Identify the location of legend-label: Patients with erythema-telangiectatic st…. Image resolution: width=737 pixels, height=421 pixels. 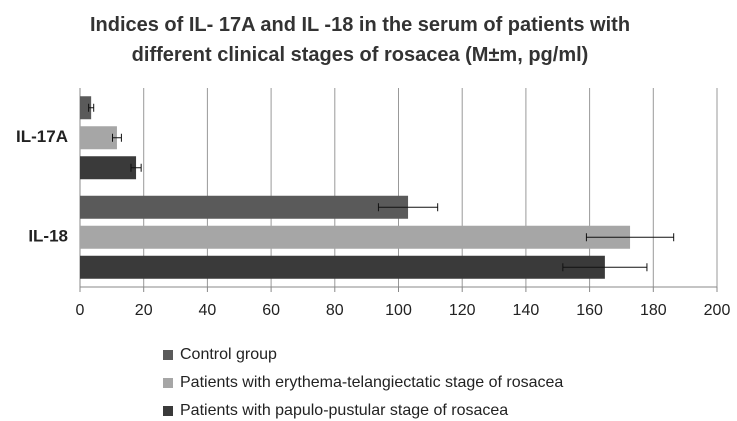
(371, 382).